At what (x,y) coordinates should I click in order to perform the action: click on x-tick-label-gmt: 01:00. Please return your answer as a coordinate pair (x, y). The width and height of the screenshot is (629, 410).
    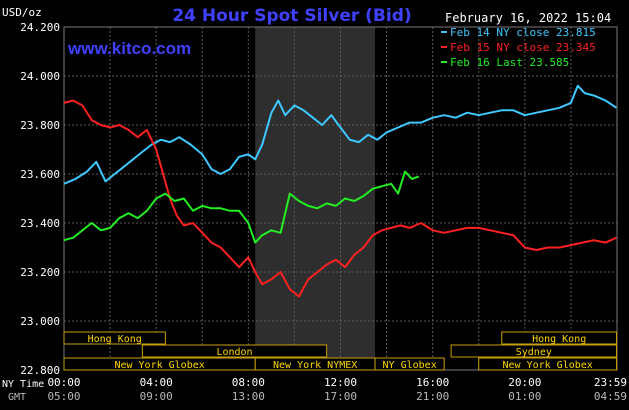
    Looking at the image, I should click on (524, 396).